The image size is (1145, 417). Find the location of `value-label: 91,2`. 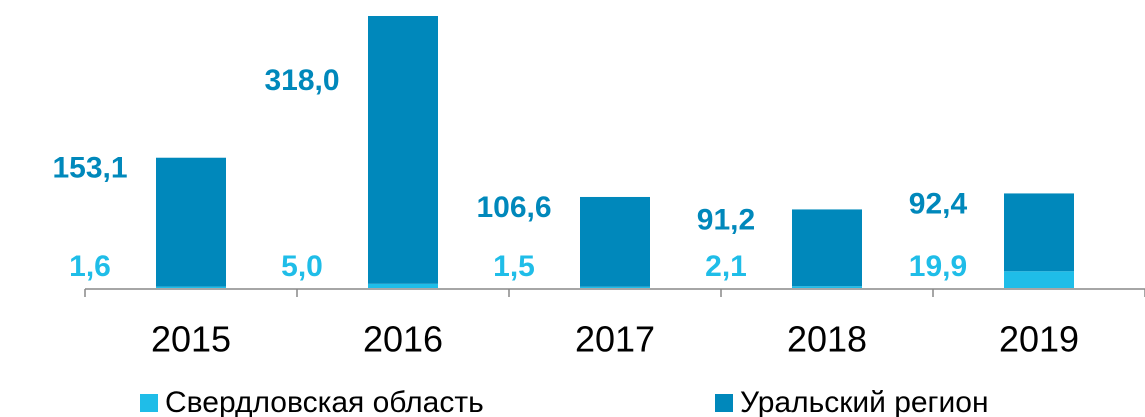

value-label: 91,2 is located at coordinates (726, 219).